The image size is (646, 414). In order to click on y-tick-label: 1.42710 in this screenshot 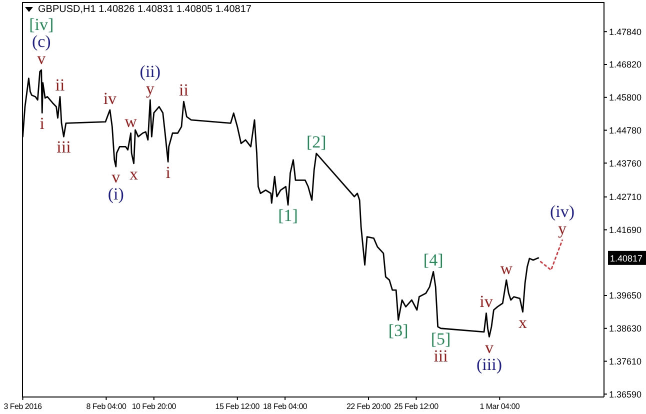, I will do `click(625, 197)`.